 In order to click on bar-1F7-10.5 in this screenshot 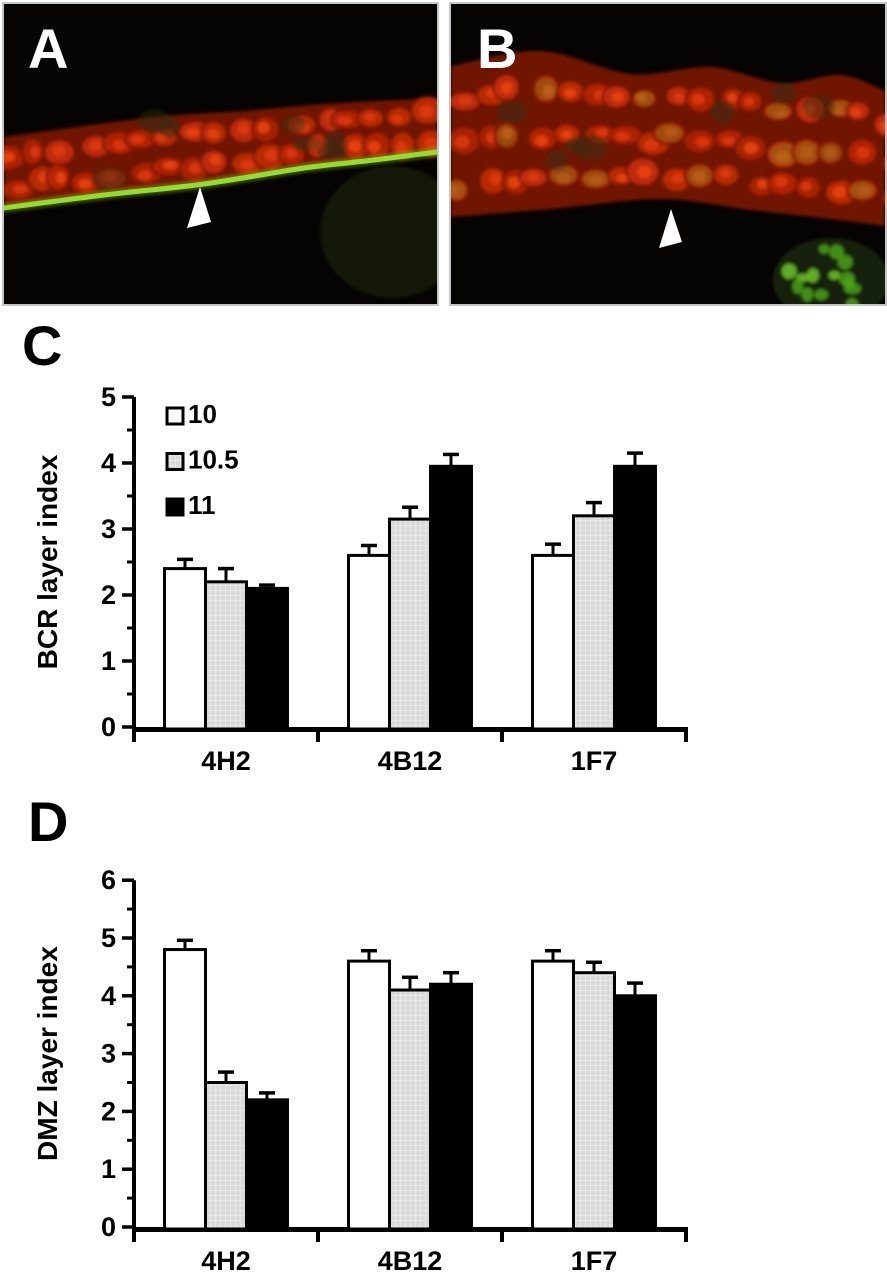, I will do `click(594, 622)`.